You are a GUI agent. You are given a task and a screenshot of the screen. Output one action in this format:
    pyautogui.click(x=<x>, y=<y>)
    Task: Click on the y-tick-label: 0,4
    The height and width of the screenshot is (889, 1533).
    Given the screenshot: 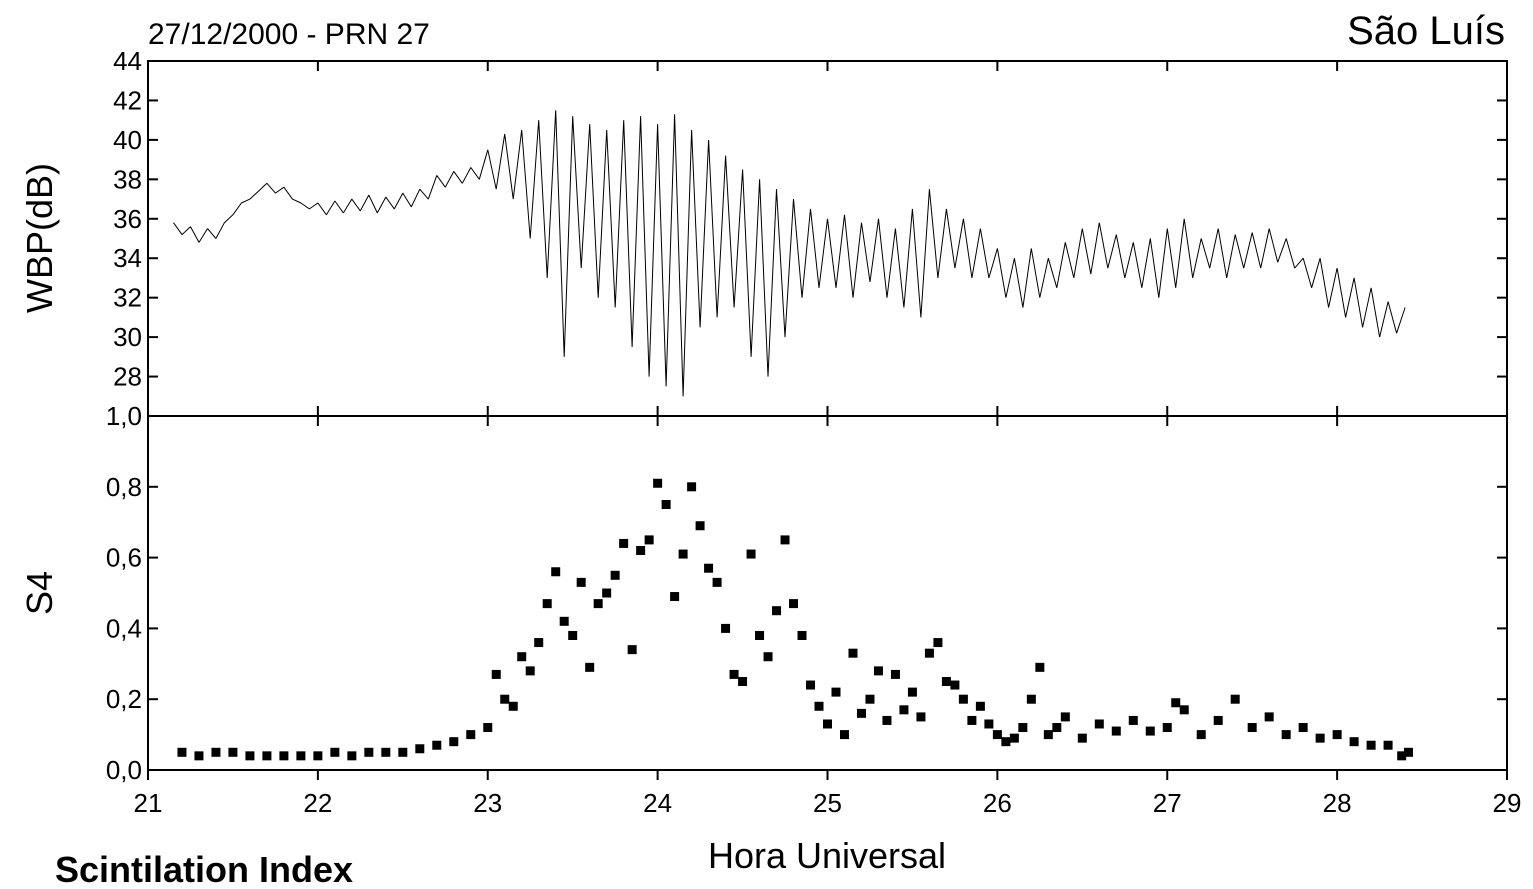 What is the action you would take?
    pyautogui.click(x=124, y=628)
    